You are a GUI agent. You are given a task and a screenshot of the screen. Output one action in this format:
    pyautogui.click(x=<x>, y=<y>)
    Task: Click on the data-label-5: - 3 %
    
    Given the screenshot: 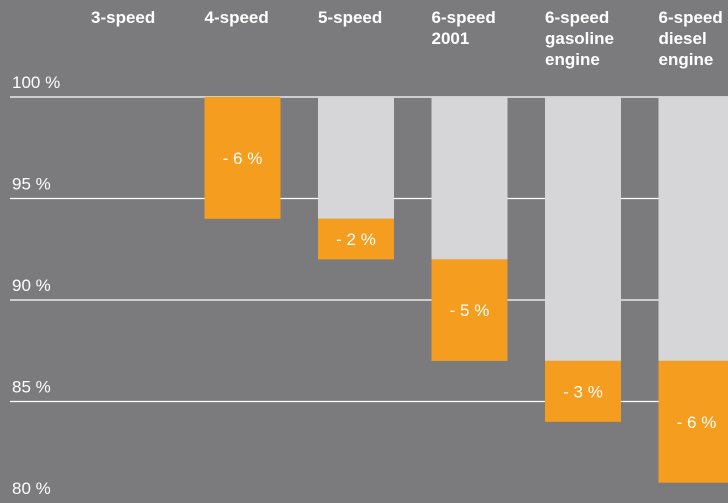 What is the action you would take?
    pyautogui.click(x=583, y=391)
    